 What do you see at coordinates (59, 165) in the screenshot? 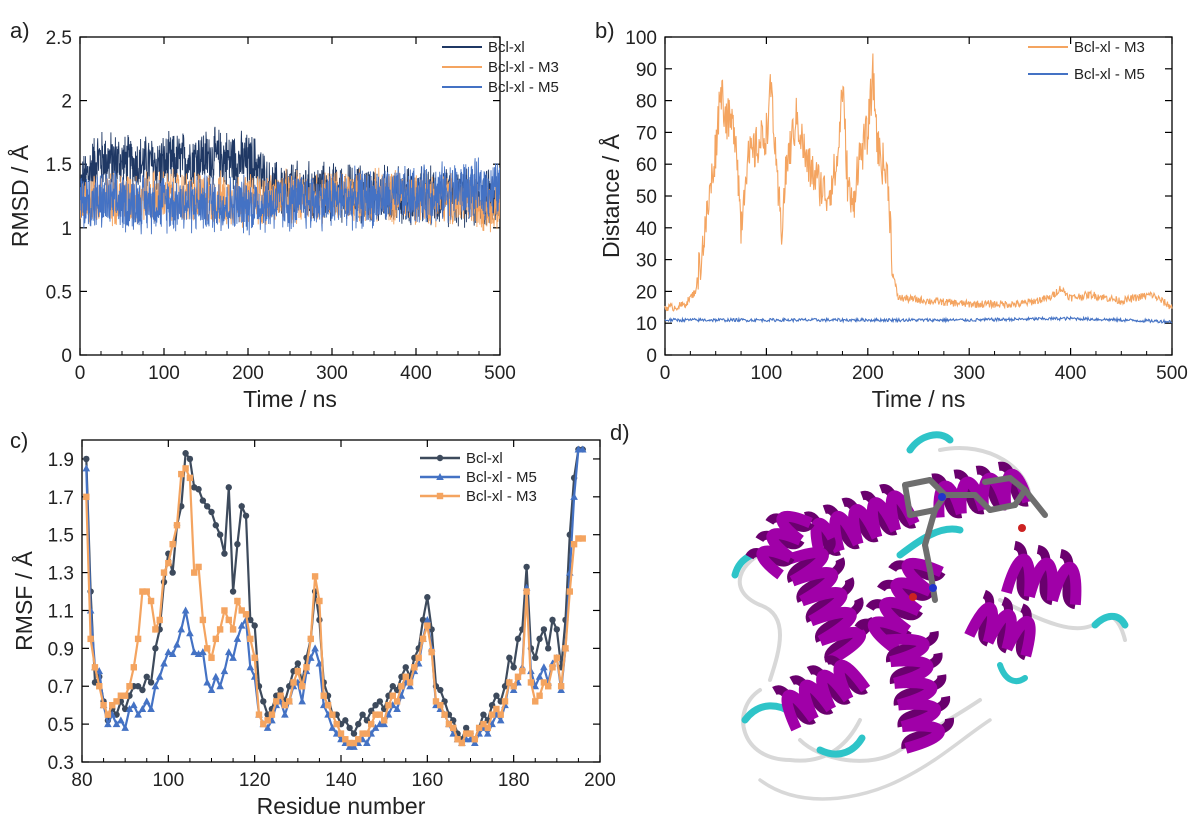
I see `y-tick-label: 1.5` at bounding box center [59, 165].